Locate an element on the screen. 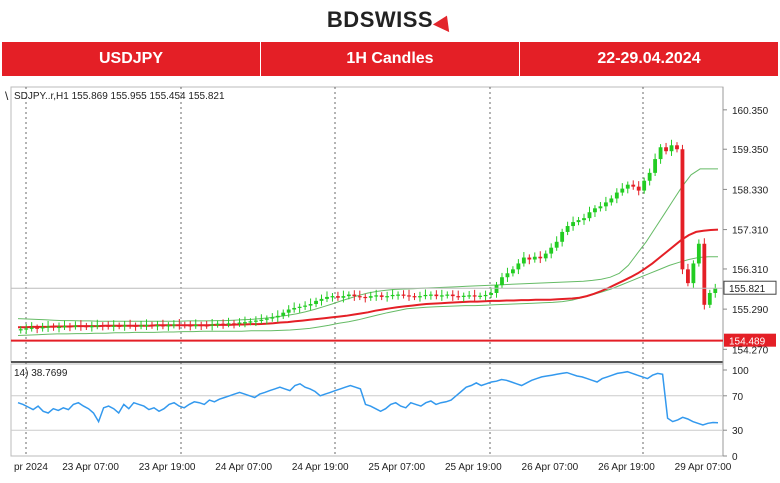  x-tick-label: 25 Apr 07:00 is located at coordinates (396, 467).